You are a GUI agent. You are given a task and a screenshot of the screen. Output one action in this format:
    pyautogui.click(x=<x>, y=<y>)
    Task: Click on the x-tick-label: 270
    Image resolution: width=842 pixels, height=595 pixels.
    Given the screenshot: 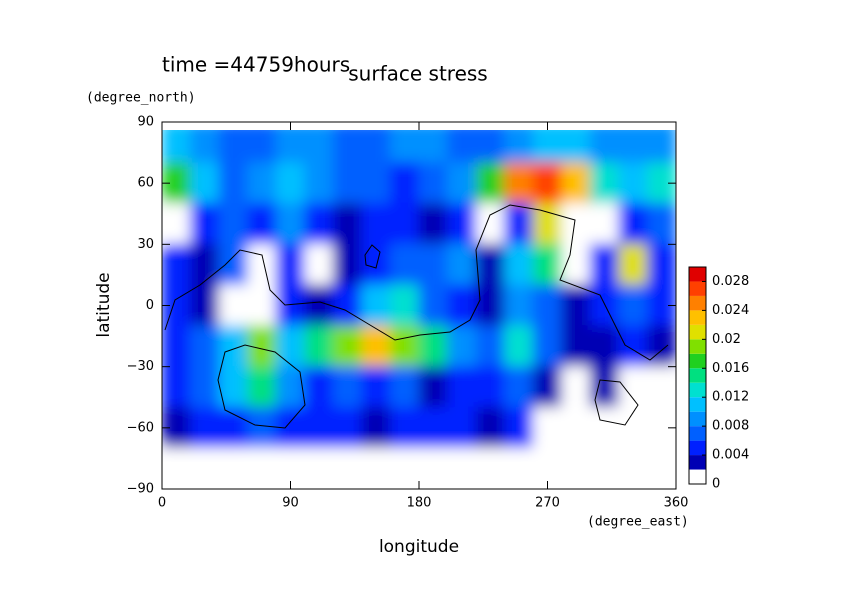 What is the action you would take?
    pyautogui.click(x=547, y=503)
    